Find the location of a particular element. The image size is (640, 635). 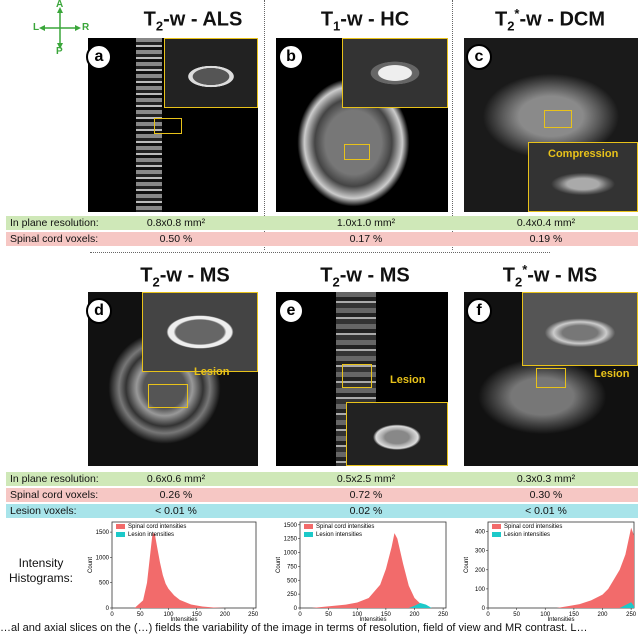

plot-frame is located at coordinates (184, 565).